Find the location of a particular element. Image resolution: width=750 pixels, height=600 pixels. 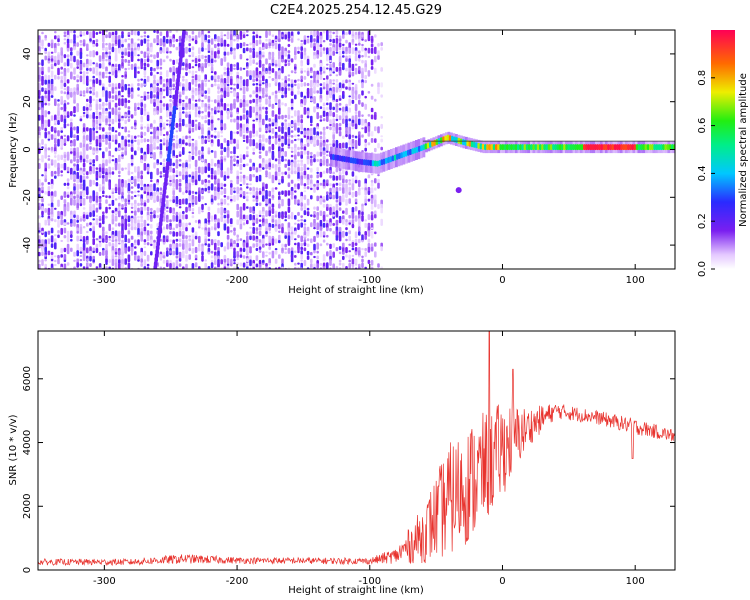

streak-cell is located at coordinates (155, 271).